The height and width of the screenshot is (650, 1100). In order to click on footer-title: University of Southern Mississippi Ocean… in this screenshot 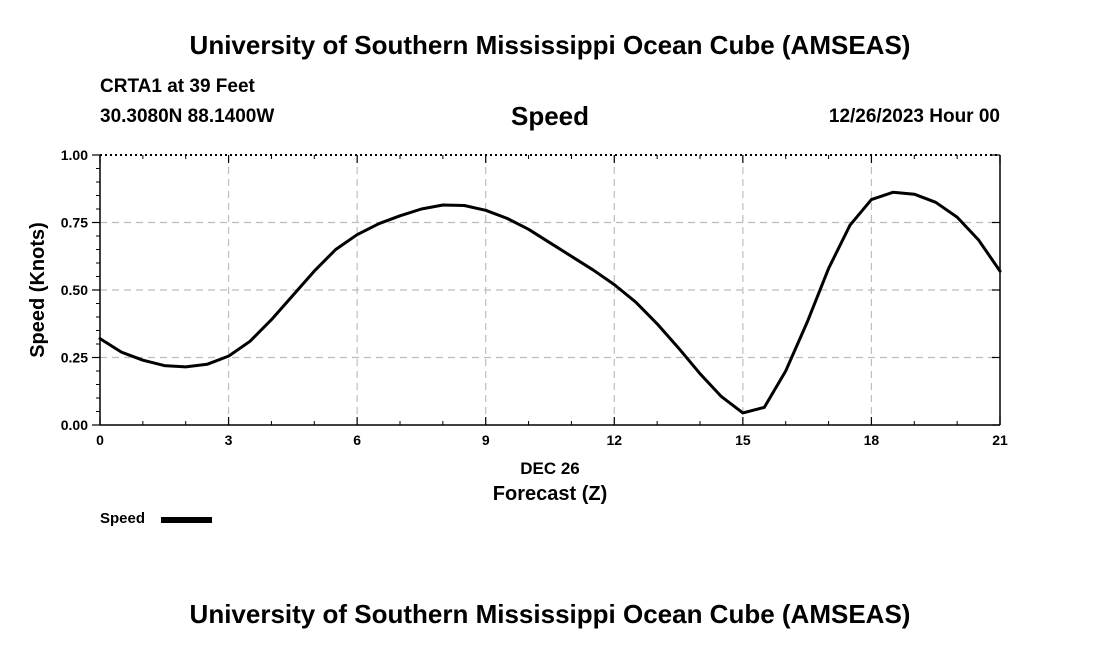, I will do `click(550, 614)`.